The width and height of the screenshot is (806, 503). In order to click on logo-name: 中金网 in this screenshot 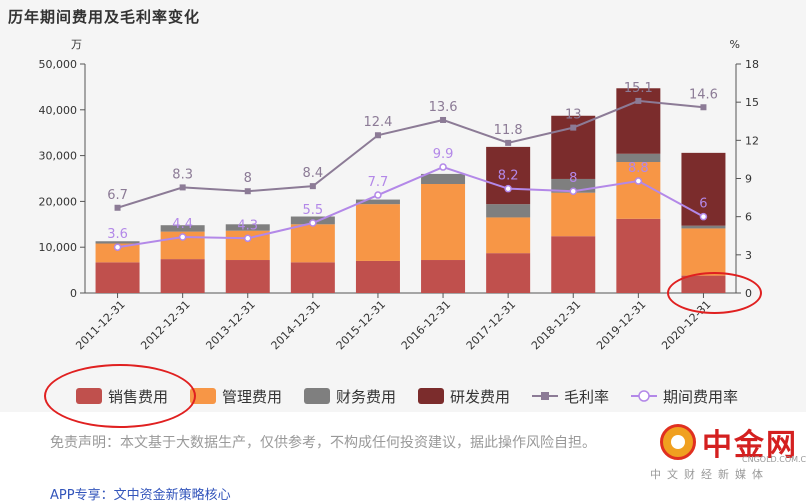, I will do `click(750, 445)`.